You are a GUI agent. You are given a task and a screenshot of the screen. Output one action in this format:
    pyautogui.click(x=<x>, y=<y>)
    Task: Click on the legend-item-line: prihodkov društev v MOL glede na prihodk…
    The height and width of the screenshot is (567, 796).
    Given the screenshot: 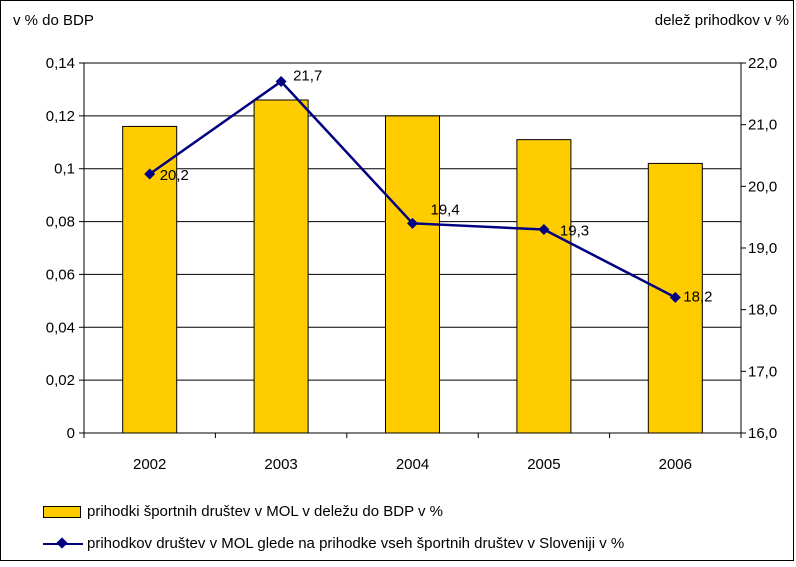 What is the action you would take?
    pyautogui.click(x=333, y=543)
    